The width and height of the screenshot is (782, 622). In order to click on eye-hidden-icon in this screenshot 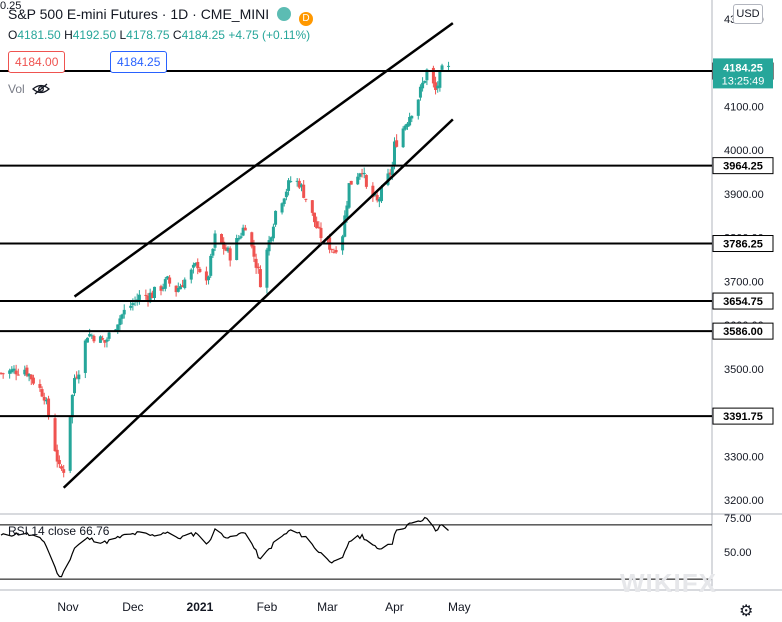, I will do `click(41, 89)`.